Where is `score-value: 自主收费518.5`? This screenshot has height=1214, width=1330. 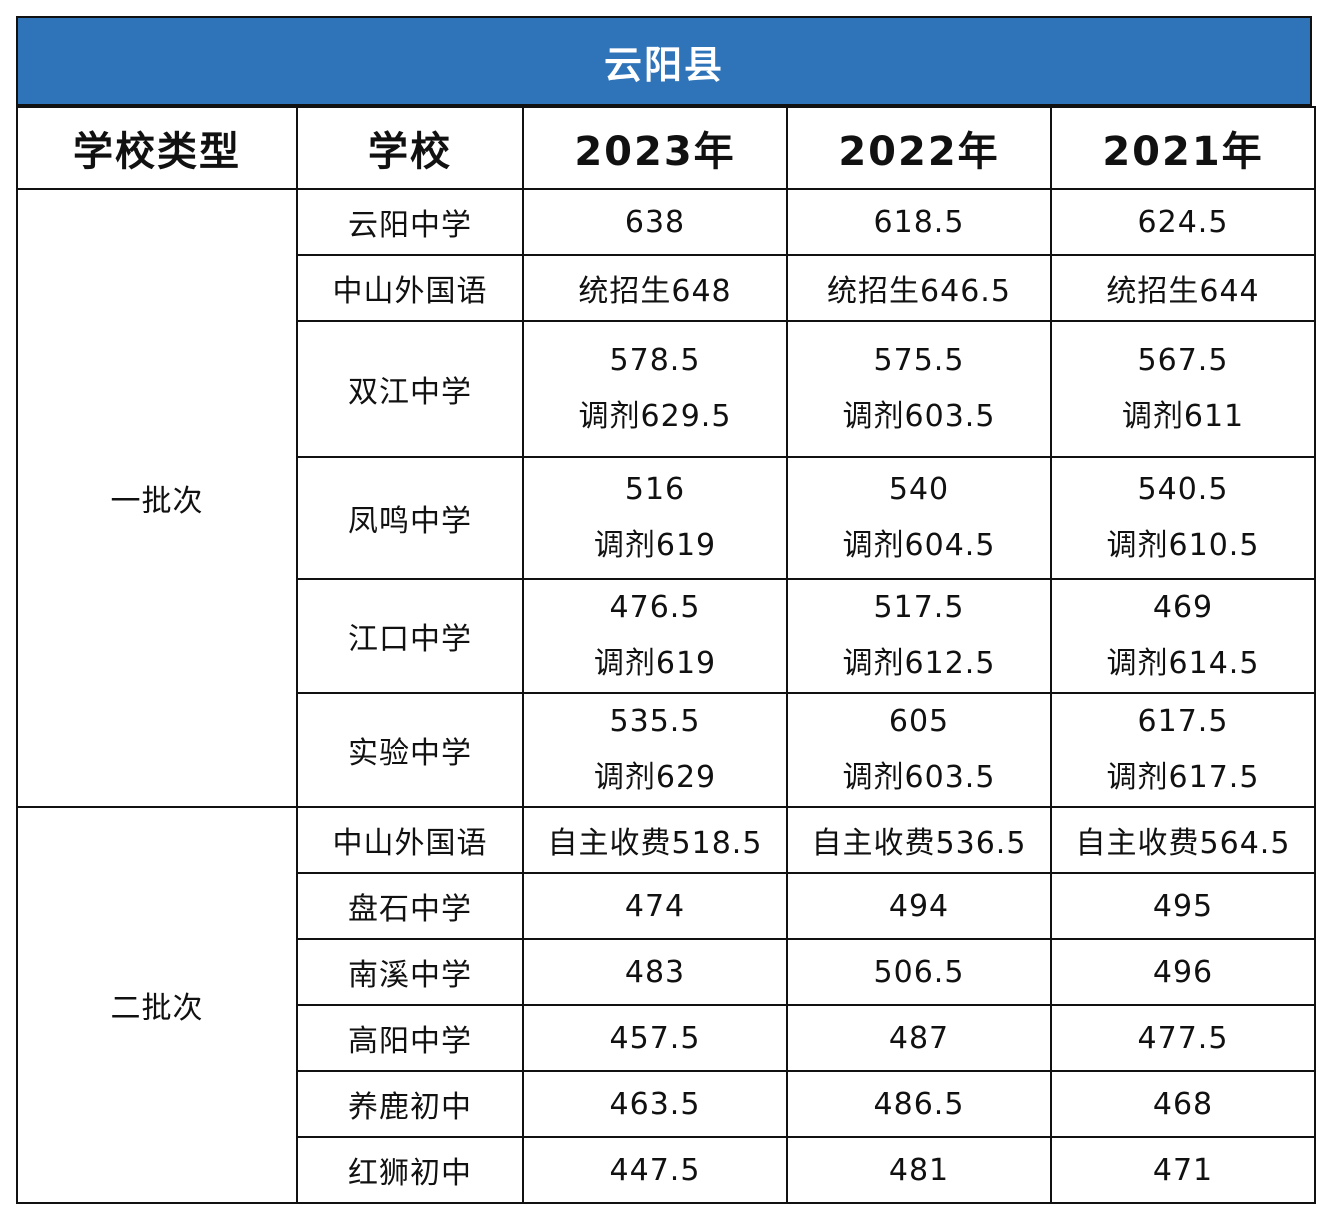 score-value: 自主收费518.5 is located at coordinates (655, 843).